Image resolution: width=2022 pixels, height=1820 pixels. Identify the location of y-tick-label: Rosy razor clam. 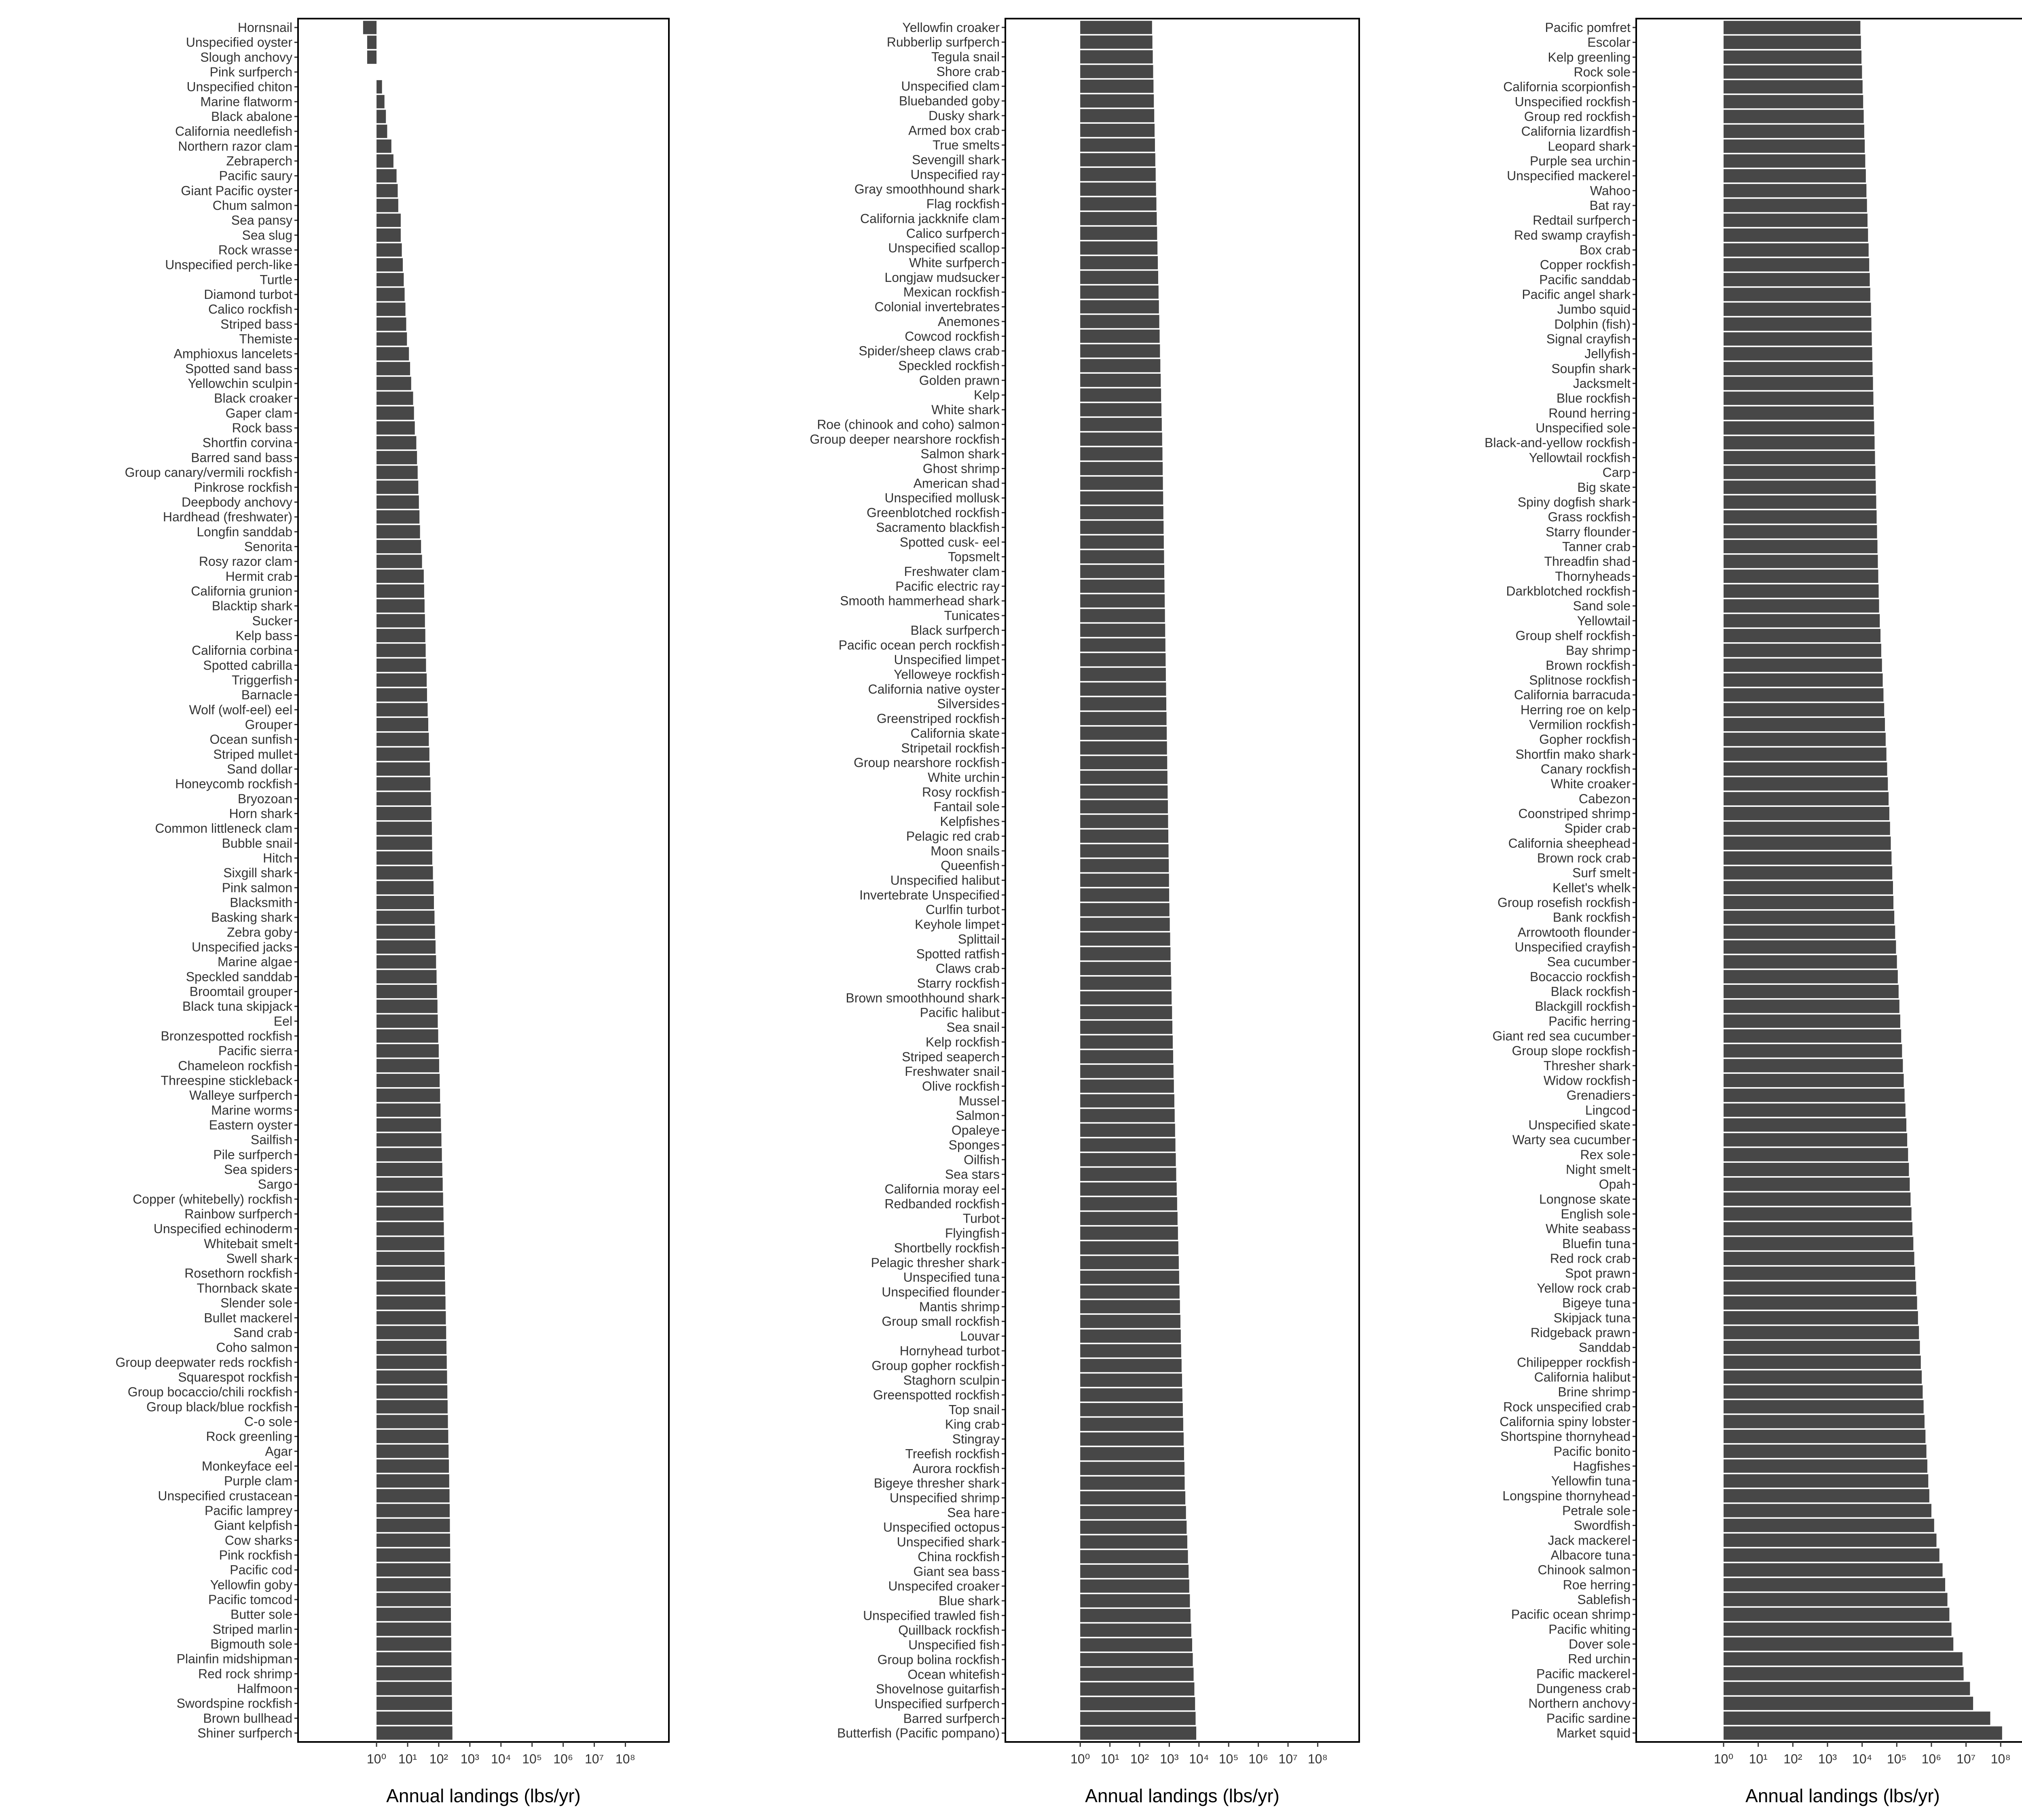
(245, 561).